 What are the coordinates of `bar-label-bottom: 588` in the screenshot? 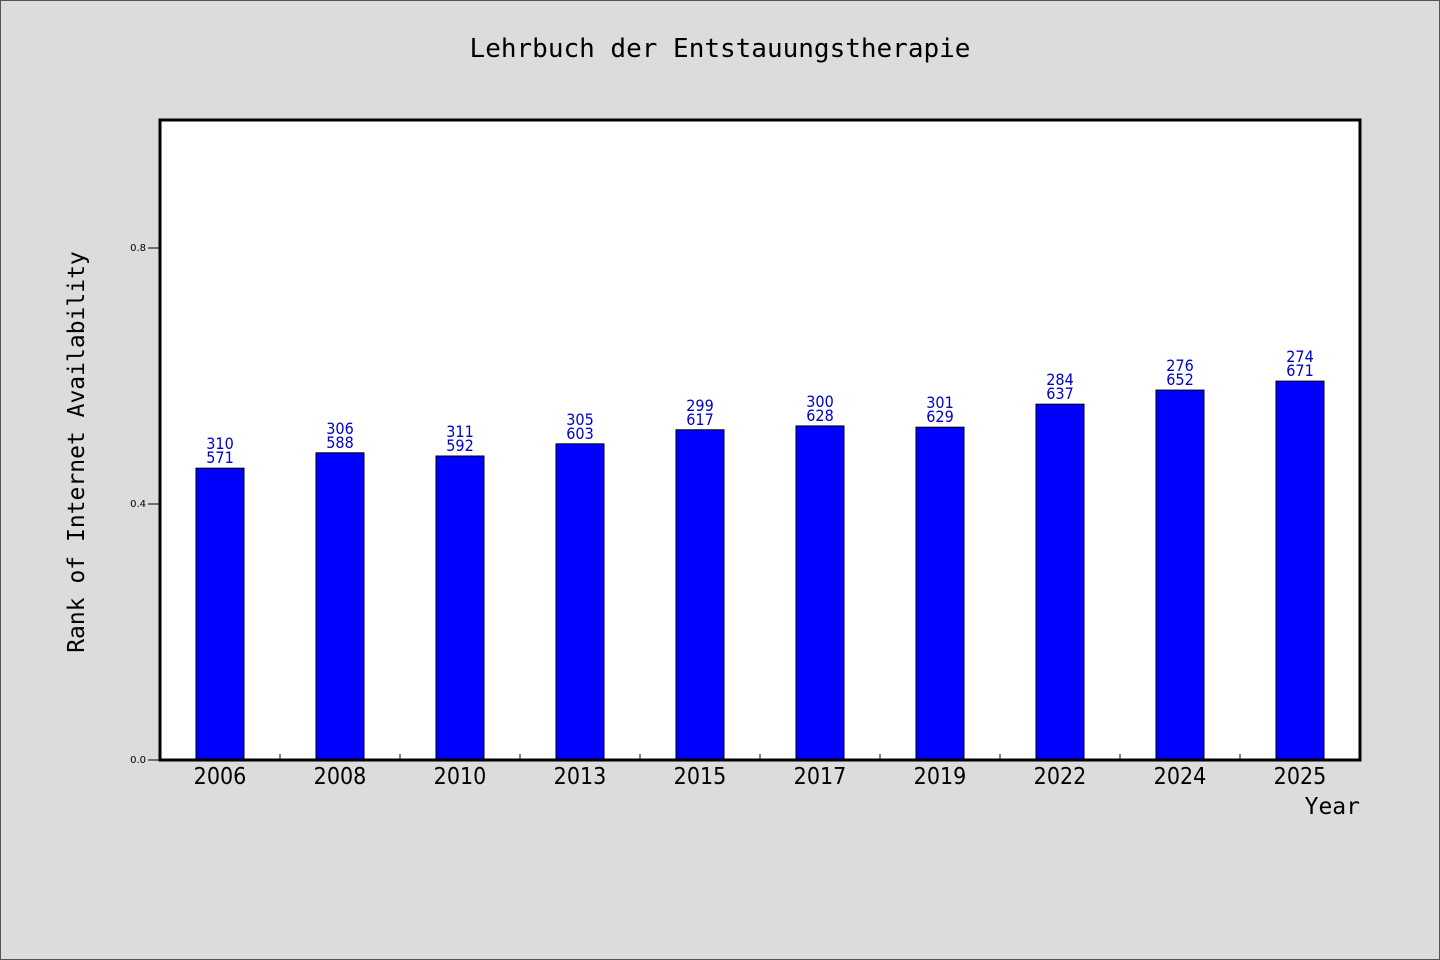 It's located at (339, 442).